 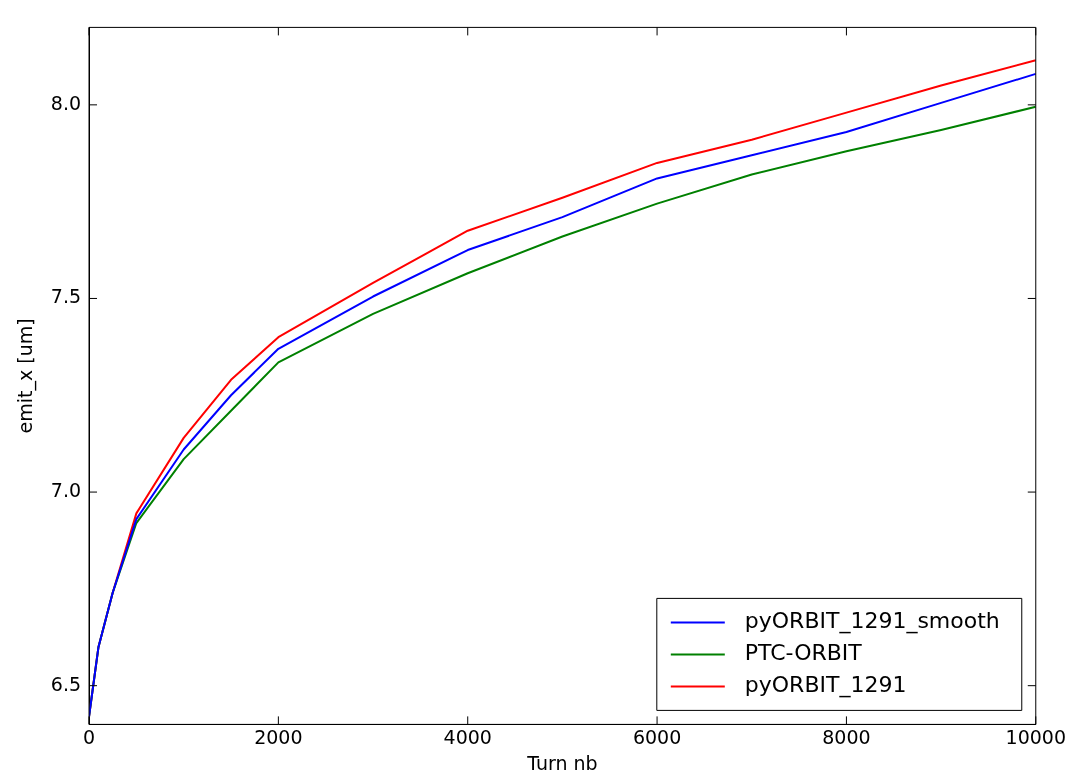 I want to click on x-tick-label: 6000, so click(x=657, y=736).